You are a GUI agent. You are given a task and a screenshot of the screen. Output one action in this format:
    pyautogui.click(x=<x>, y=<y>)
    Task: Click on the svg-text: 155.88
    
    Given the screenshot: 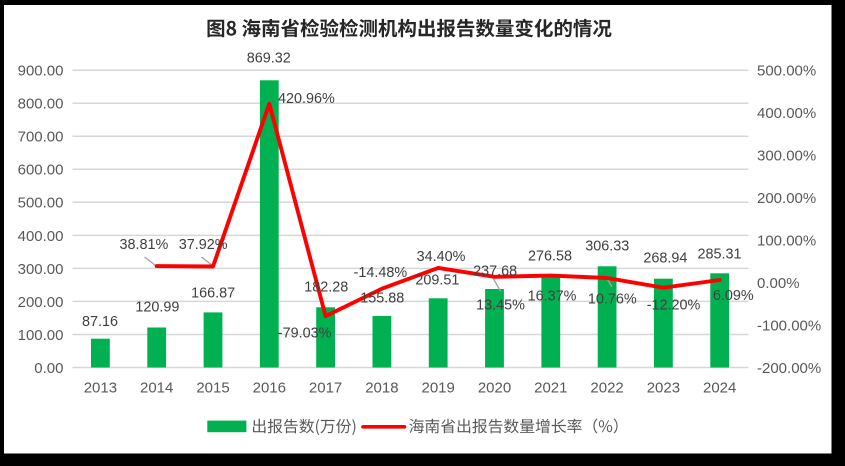 What is the action you would take?
    pyautogui.click(x=382, y=298)
    